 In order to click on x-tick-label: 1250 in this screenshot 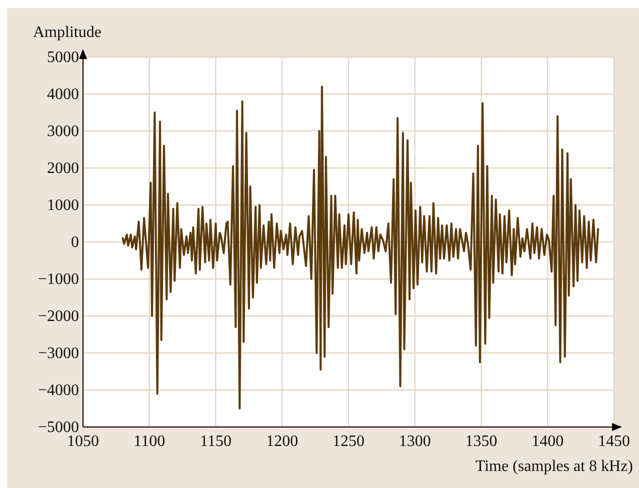, I will do `click(348, 441)`.